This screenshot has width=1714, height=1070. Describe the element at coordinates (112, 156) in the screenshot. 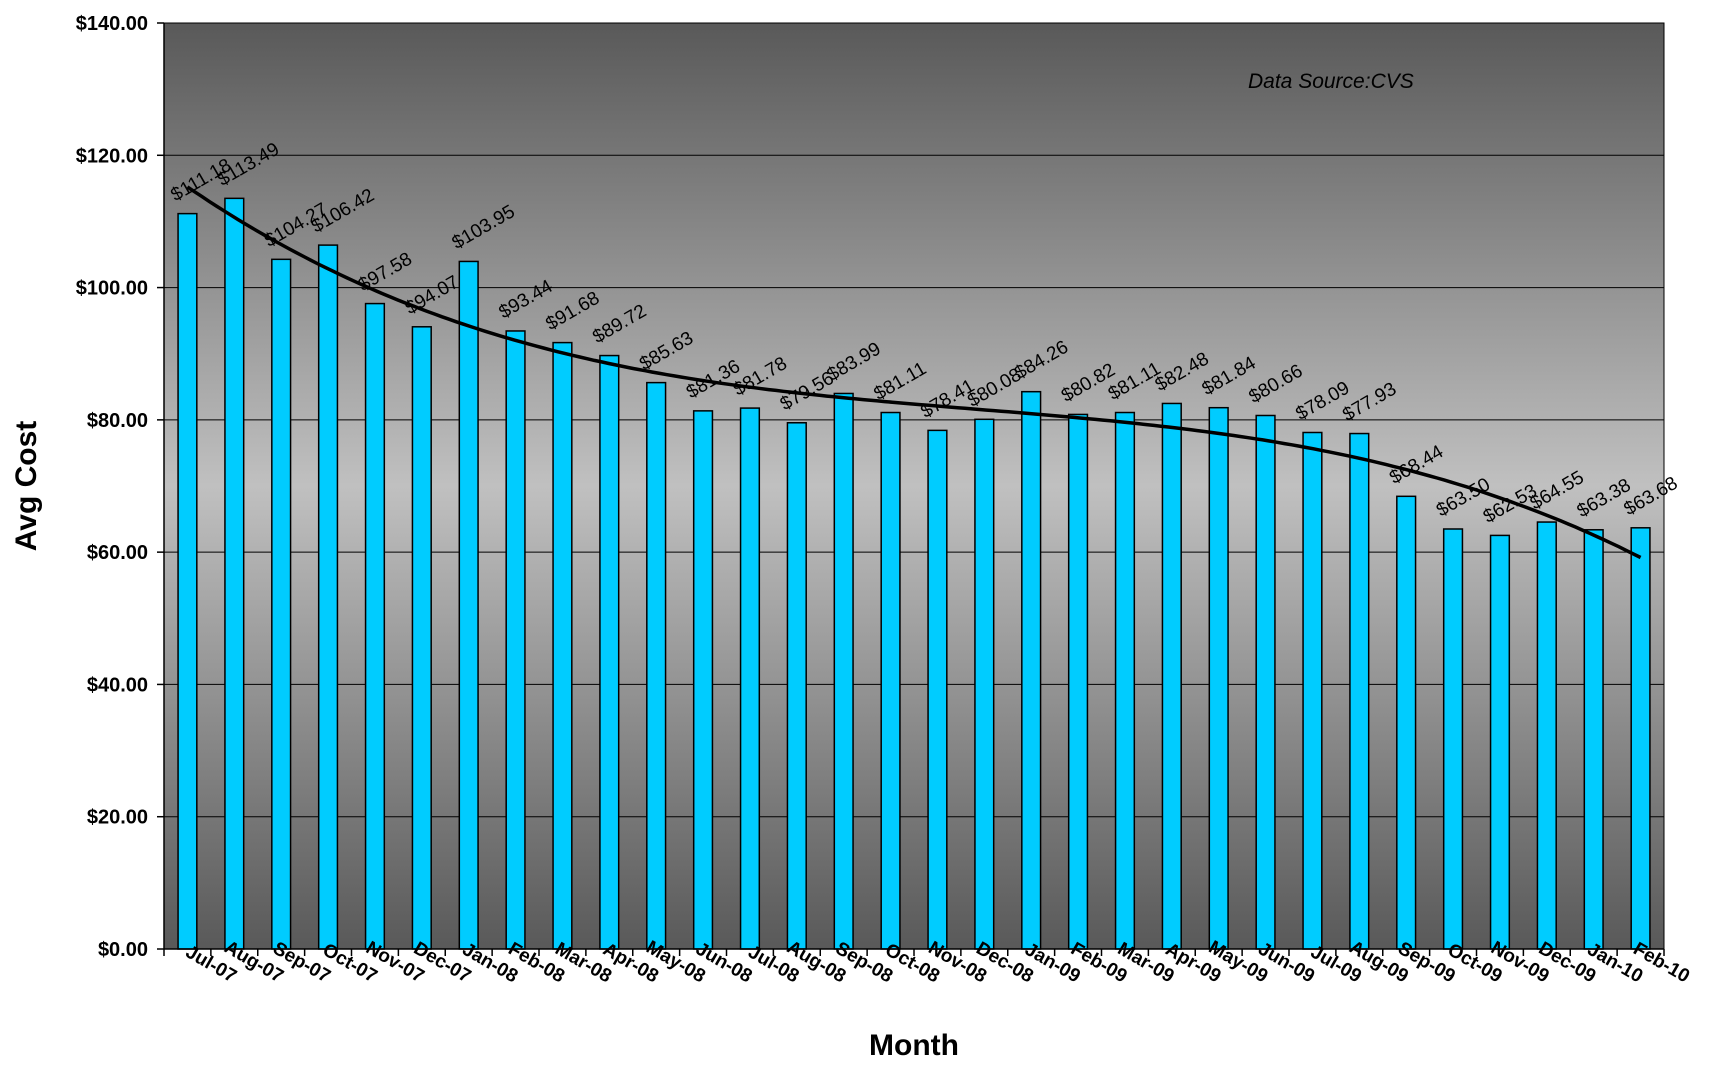

I see `y-tick-label: $120.00` at that location.